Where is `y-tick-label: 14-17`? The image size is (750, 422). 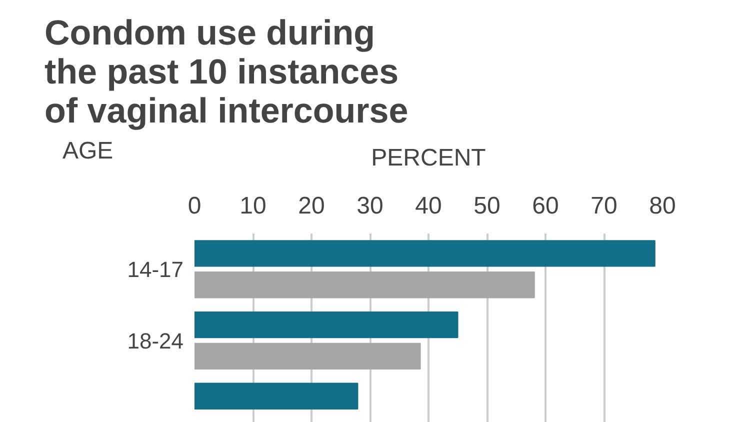 y-tick-label: 14-17 is located at coordinates (155, 269).